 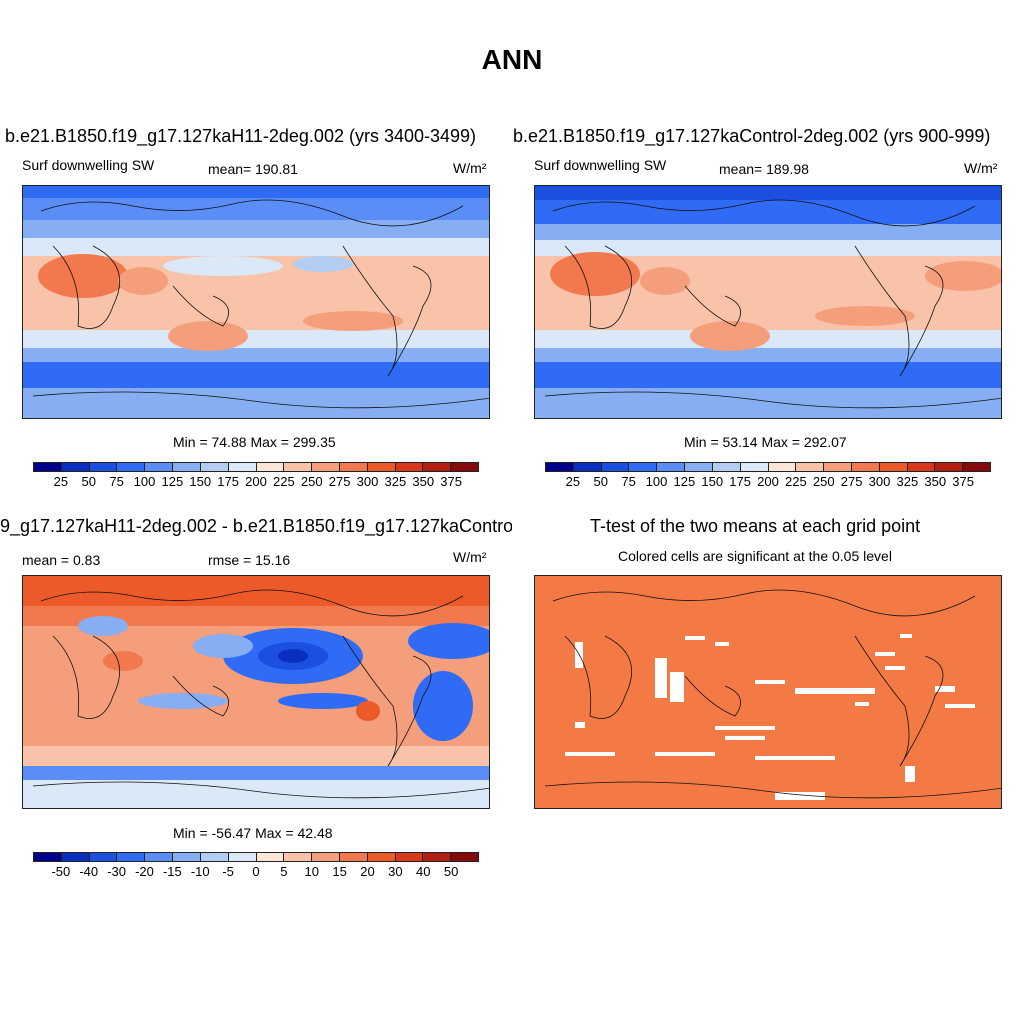 I want to click on panel2-colorbar-tick-label: 125, so click(x=684, y=481).